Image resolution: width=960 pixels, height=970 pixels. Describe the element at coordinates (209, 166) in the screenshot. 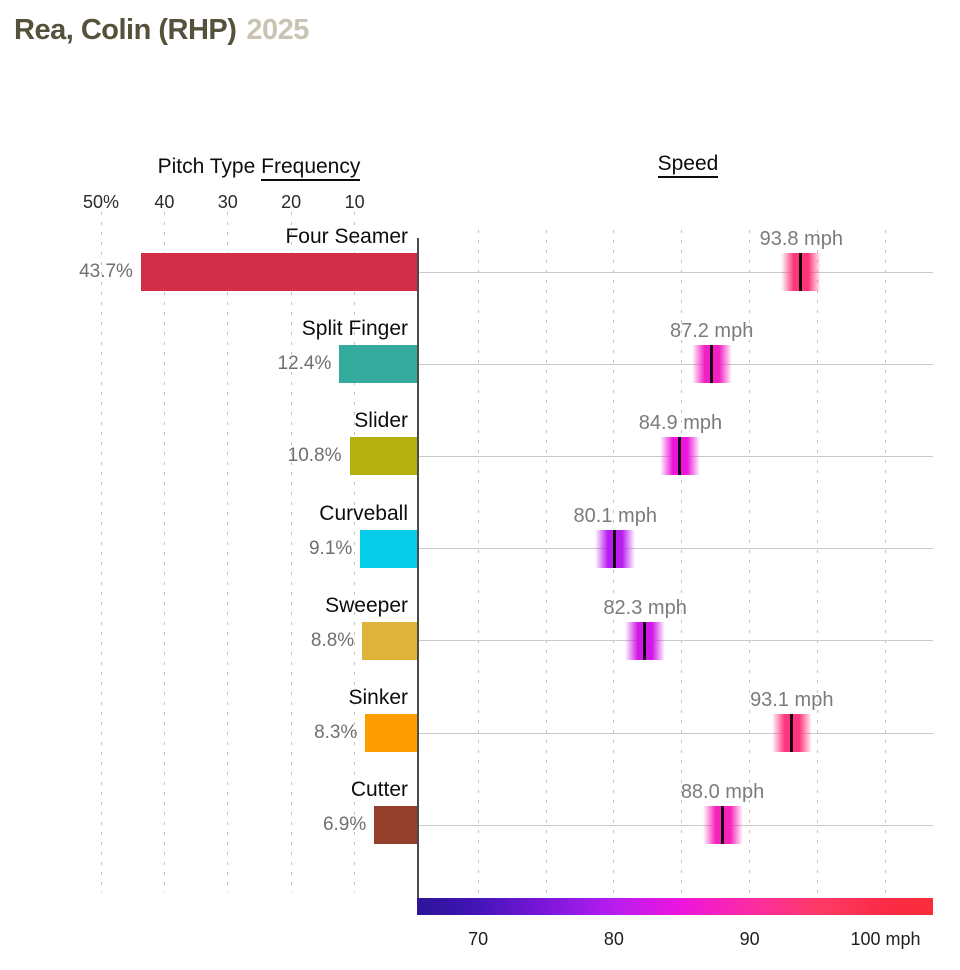

I see `frequency-header-prefix: Pitch Type` at that location.